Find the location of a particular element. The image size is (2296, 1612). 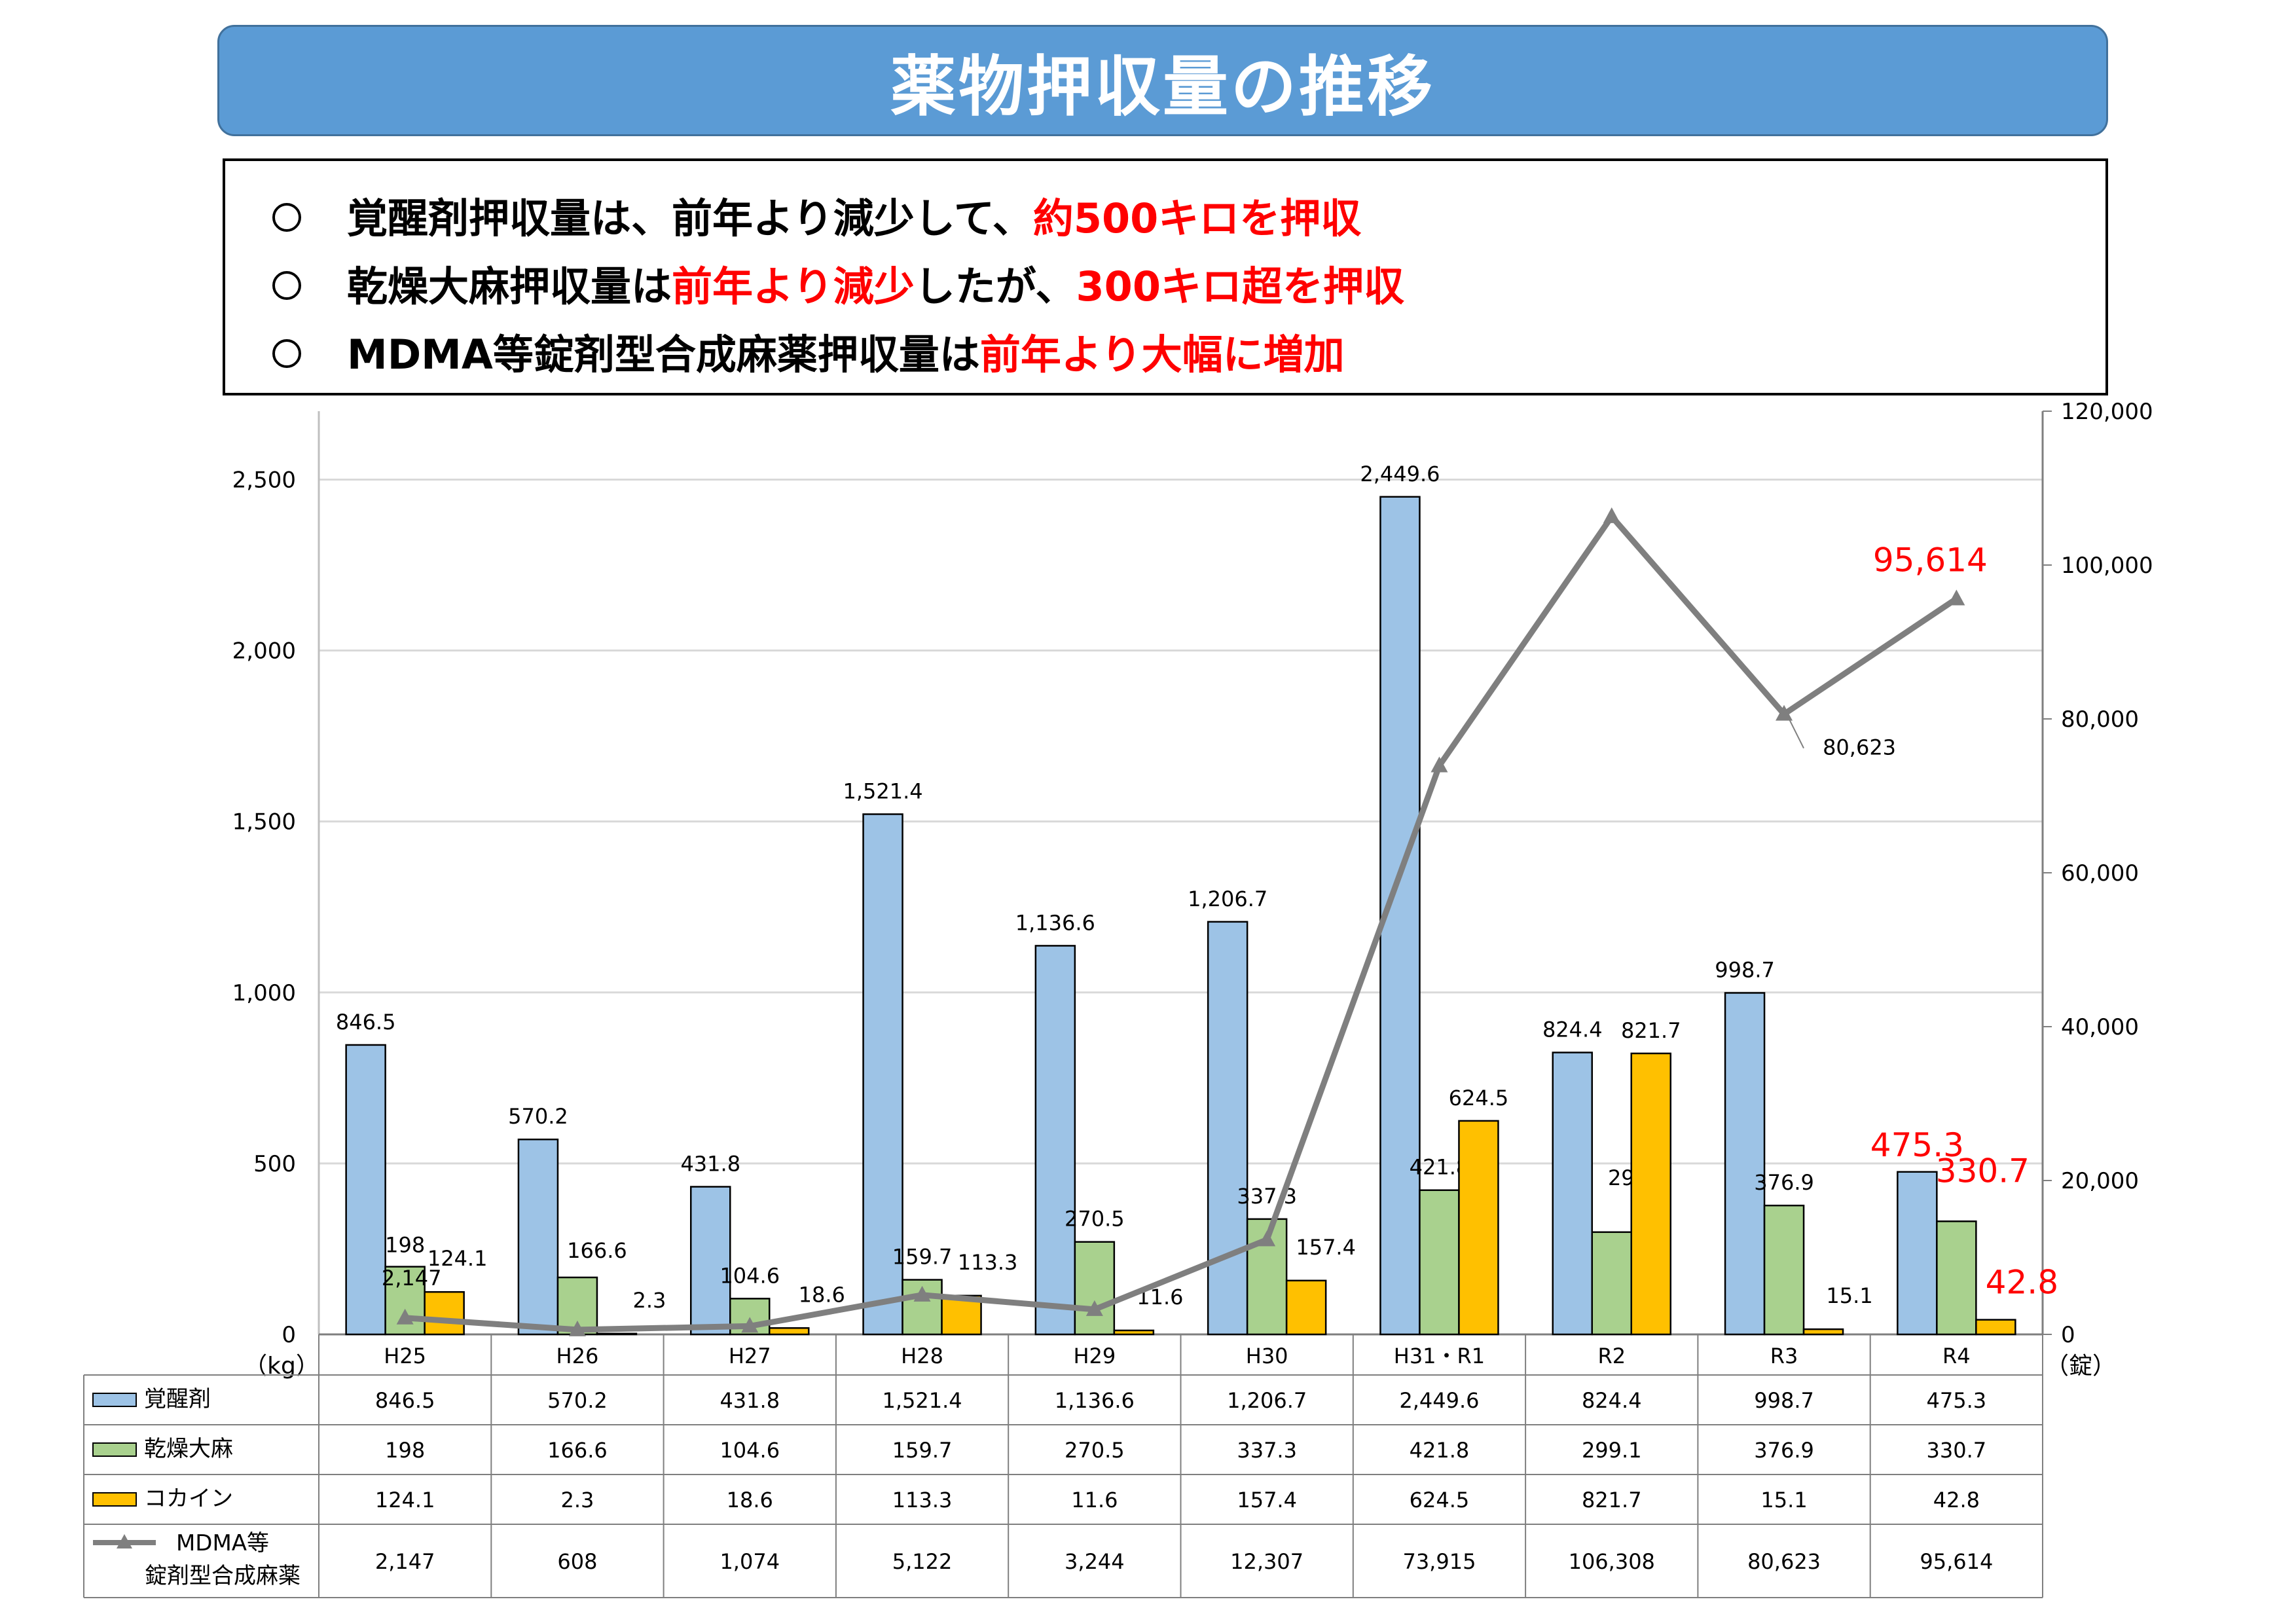

table-cell: 12,307 is located at coordinates (1266, 1561).